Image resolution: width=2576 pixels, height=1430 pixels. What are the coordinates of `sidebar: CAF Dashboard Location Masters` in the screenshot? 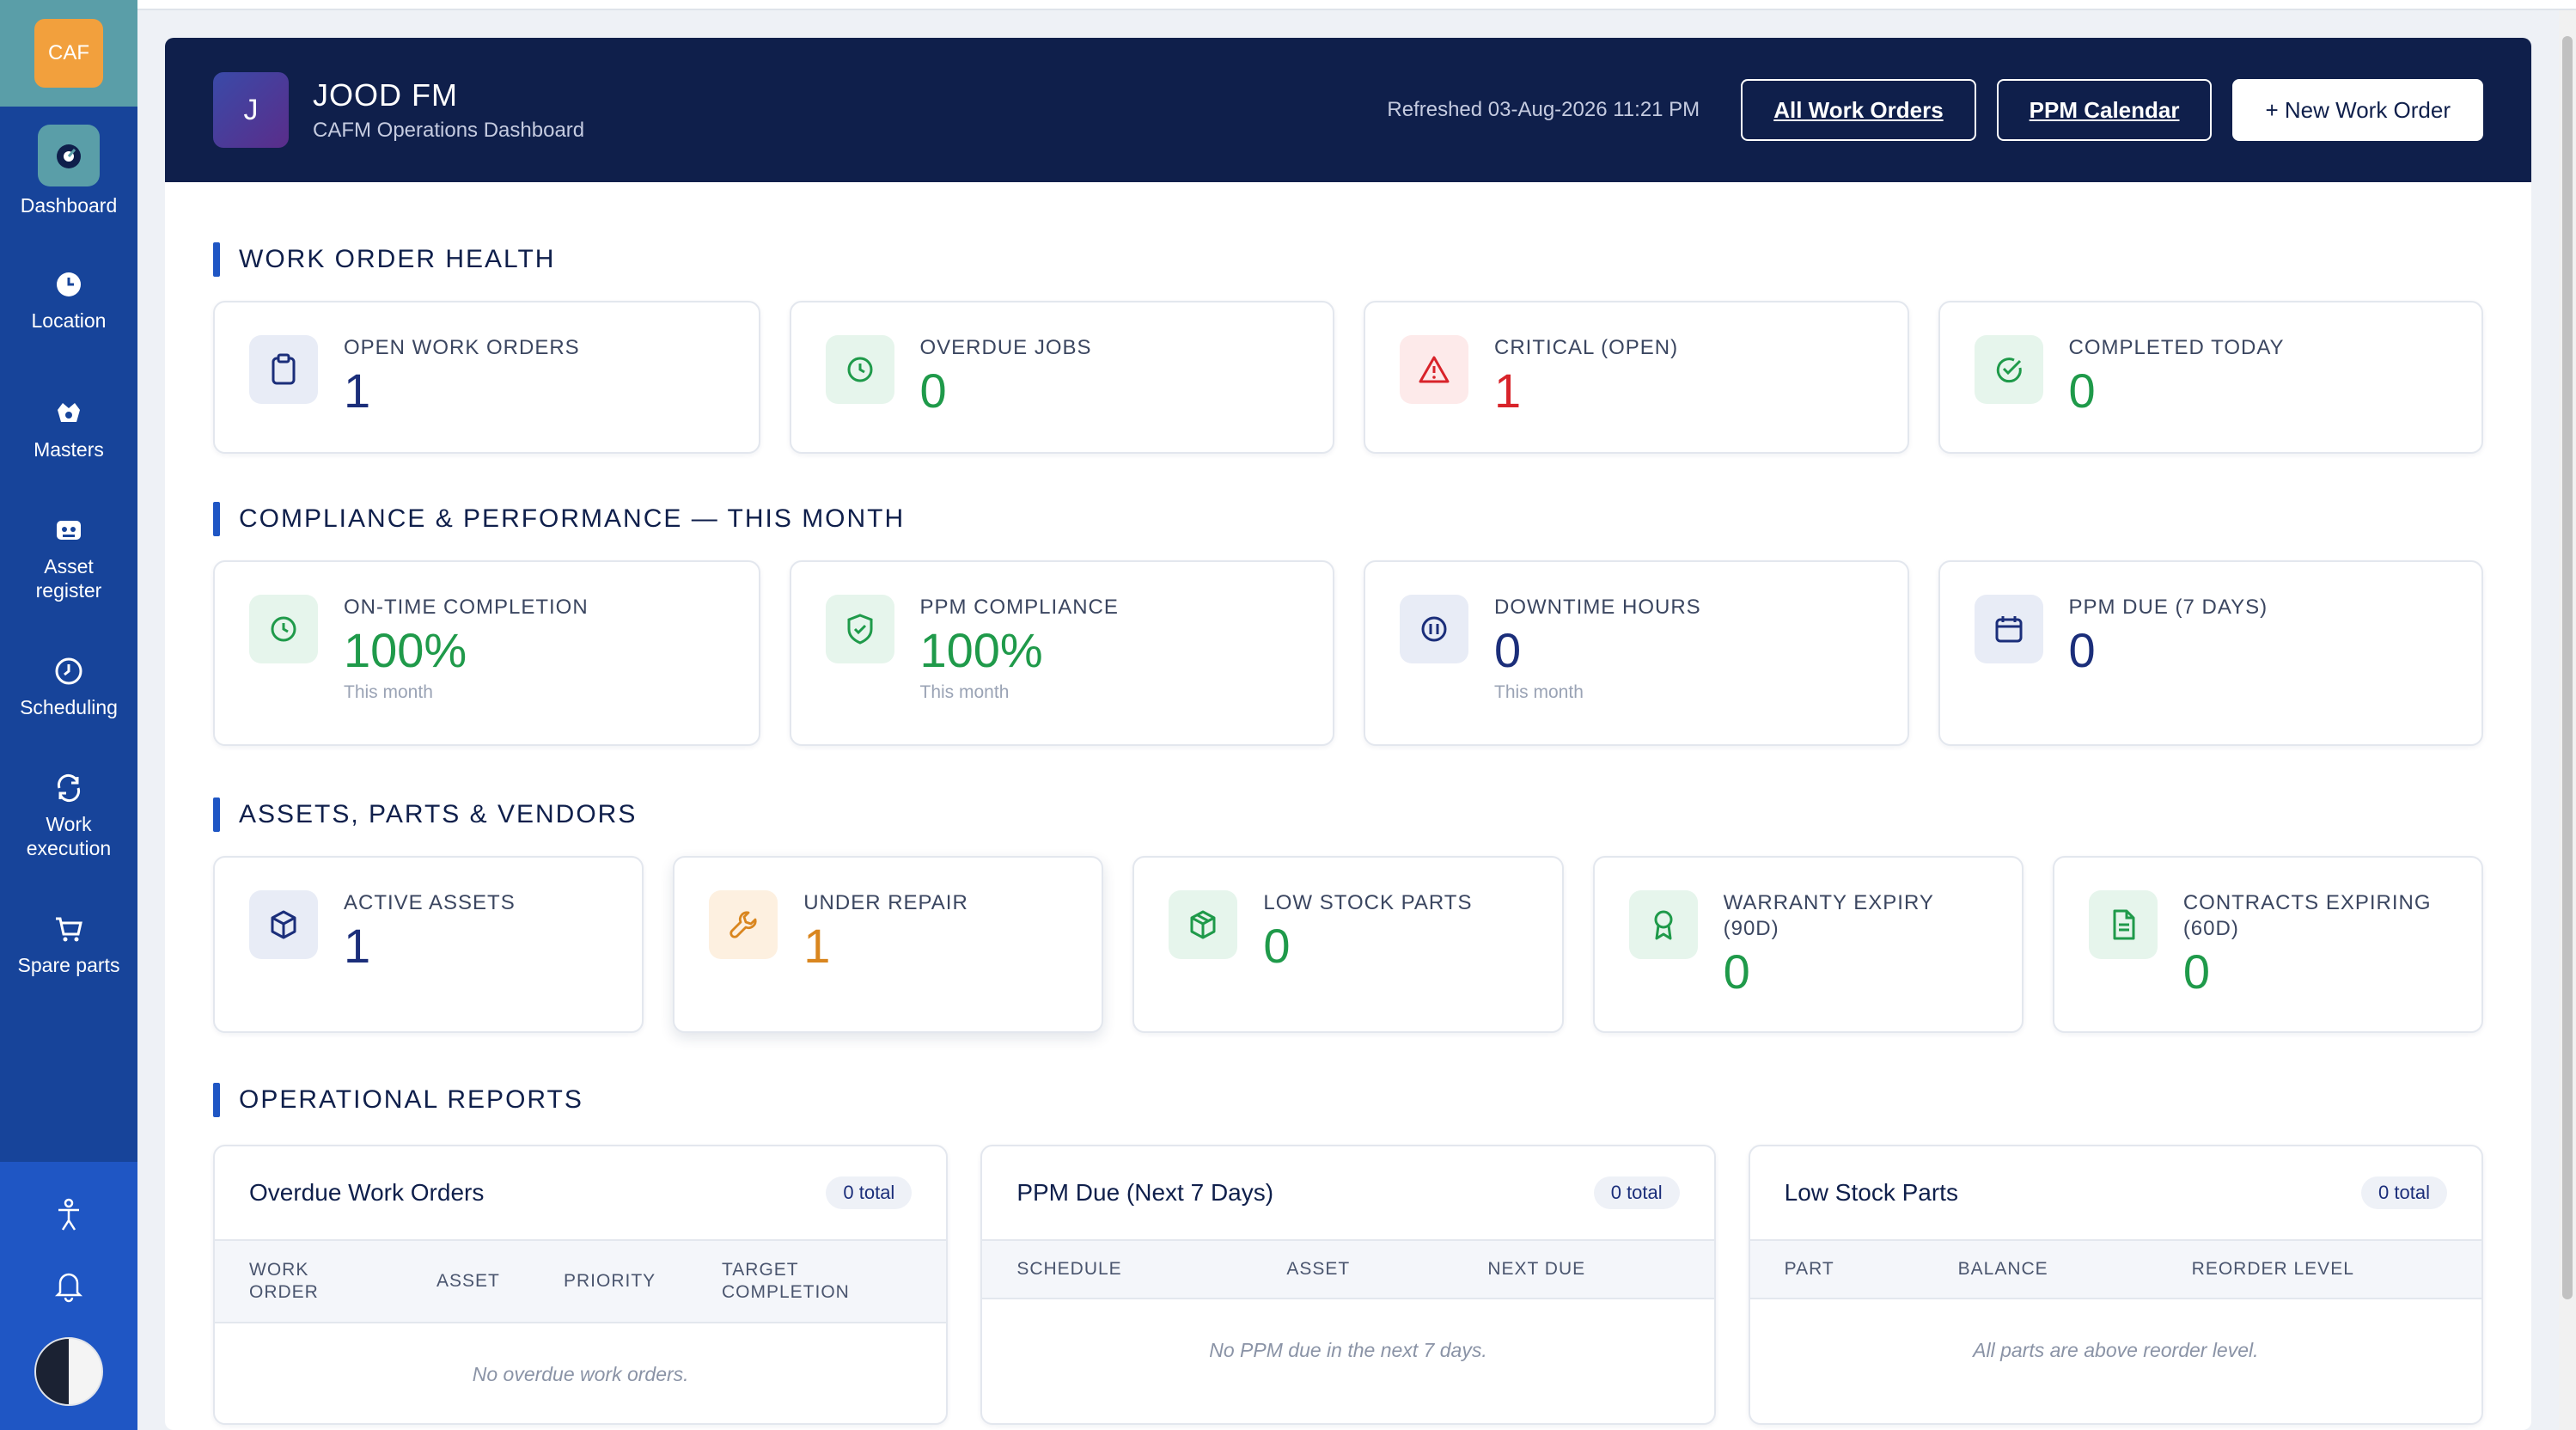 It's located at (68, 715).